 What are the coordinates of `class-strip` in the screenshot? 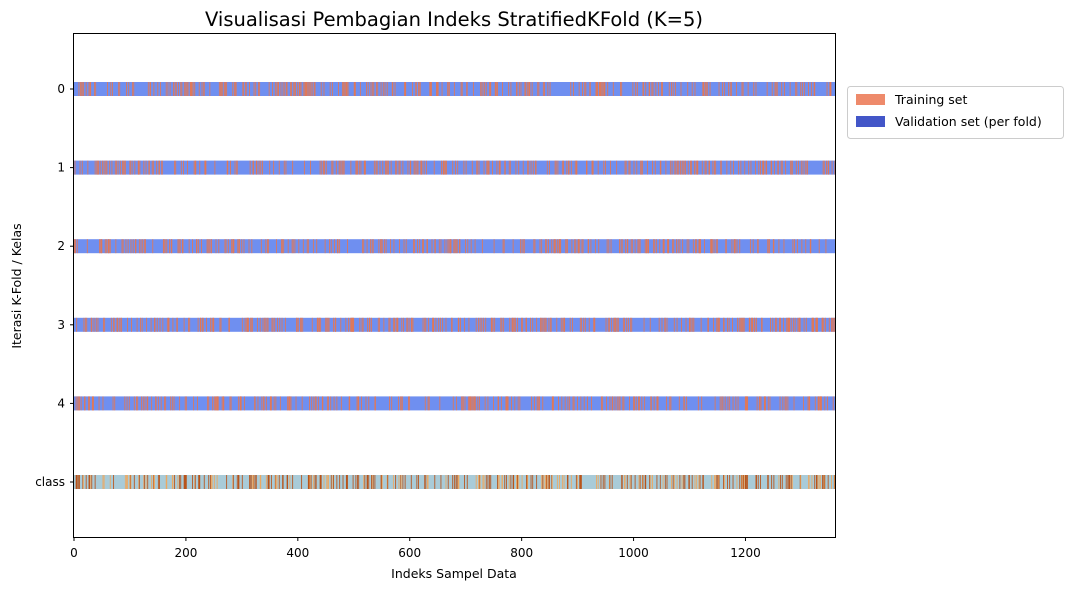 It's located at (455, 482).